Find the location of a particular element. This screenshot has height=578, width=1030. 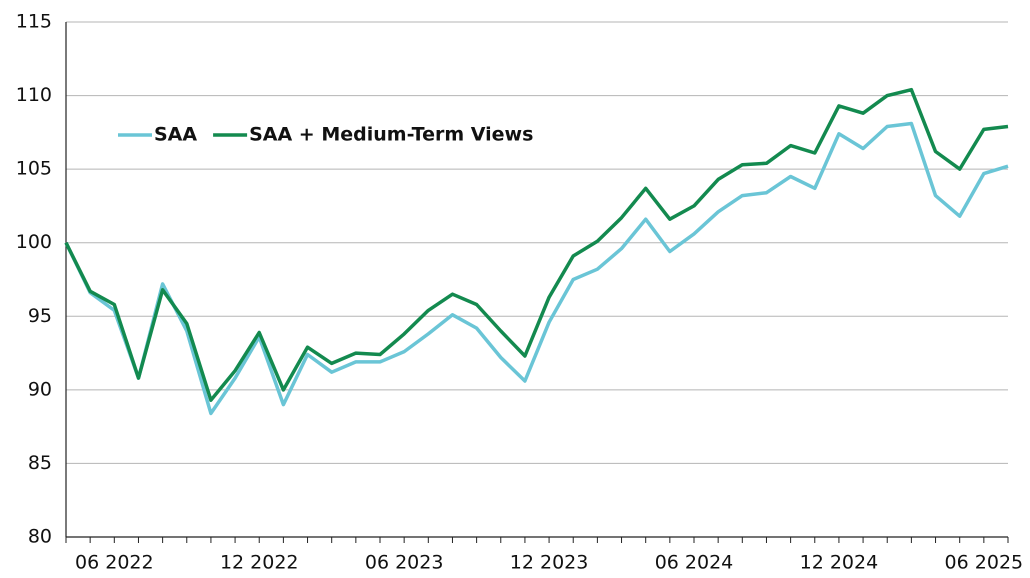

y-tick-label: 105 is located at coordinates (34, 169).